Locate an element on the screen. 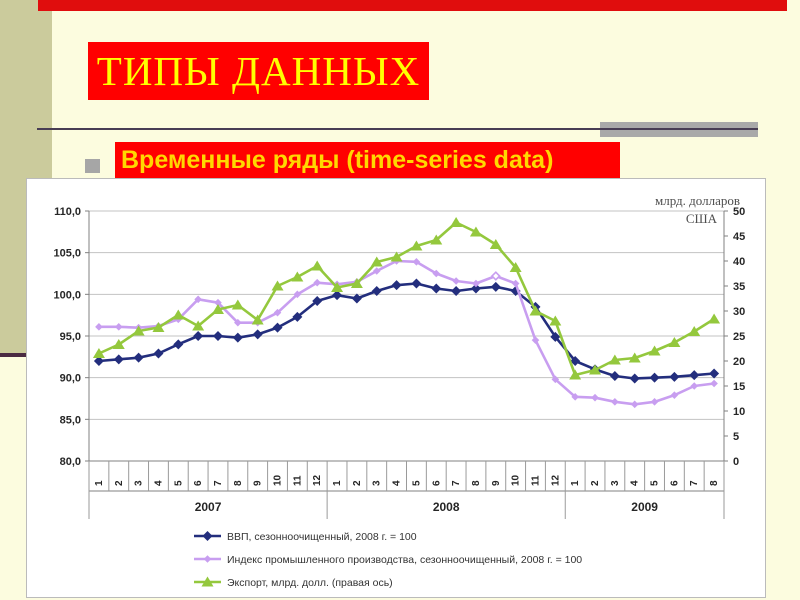 The height and width of the screenshot is (600, 800). x-month-label: 5 is located at coordinates (655, 483).